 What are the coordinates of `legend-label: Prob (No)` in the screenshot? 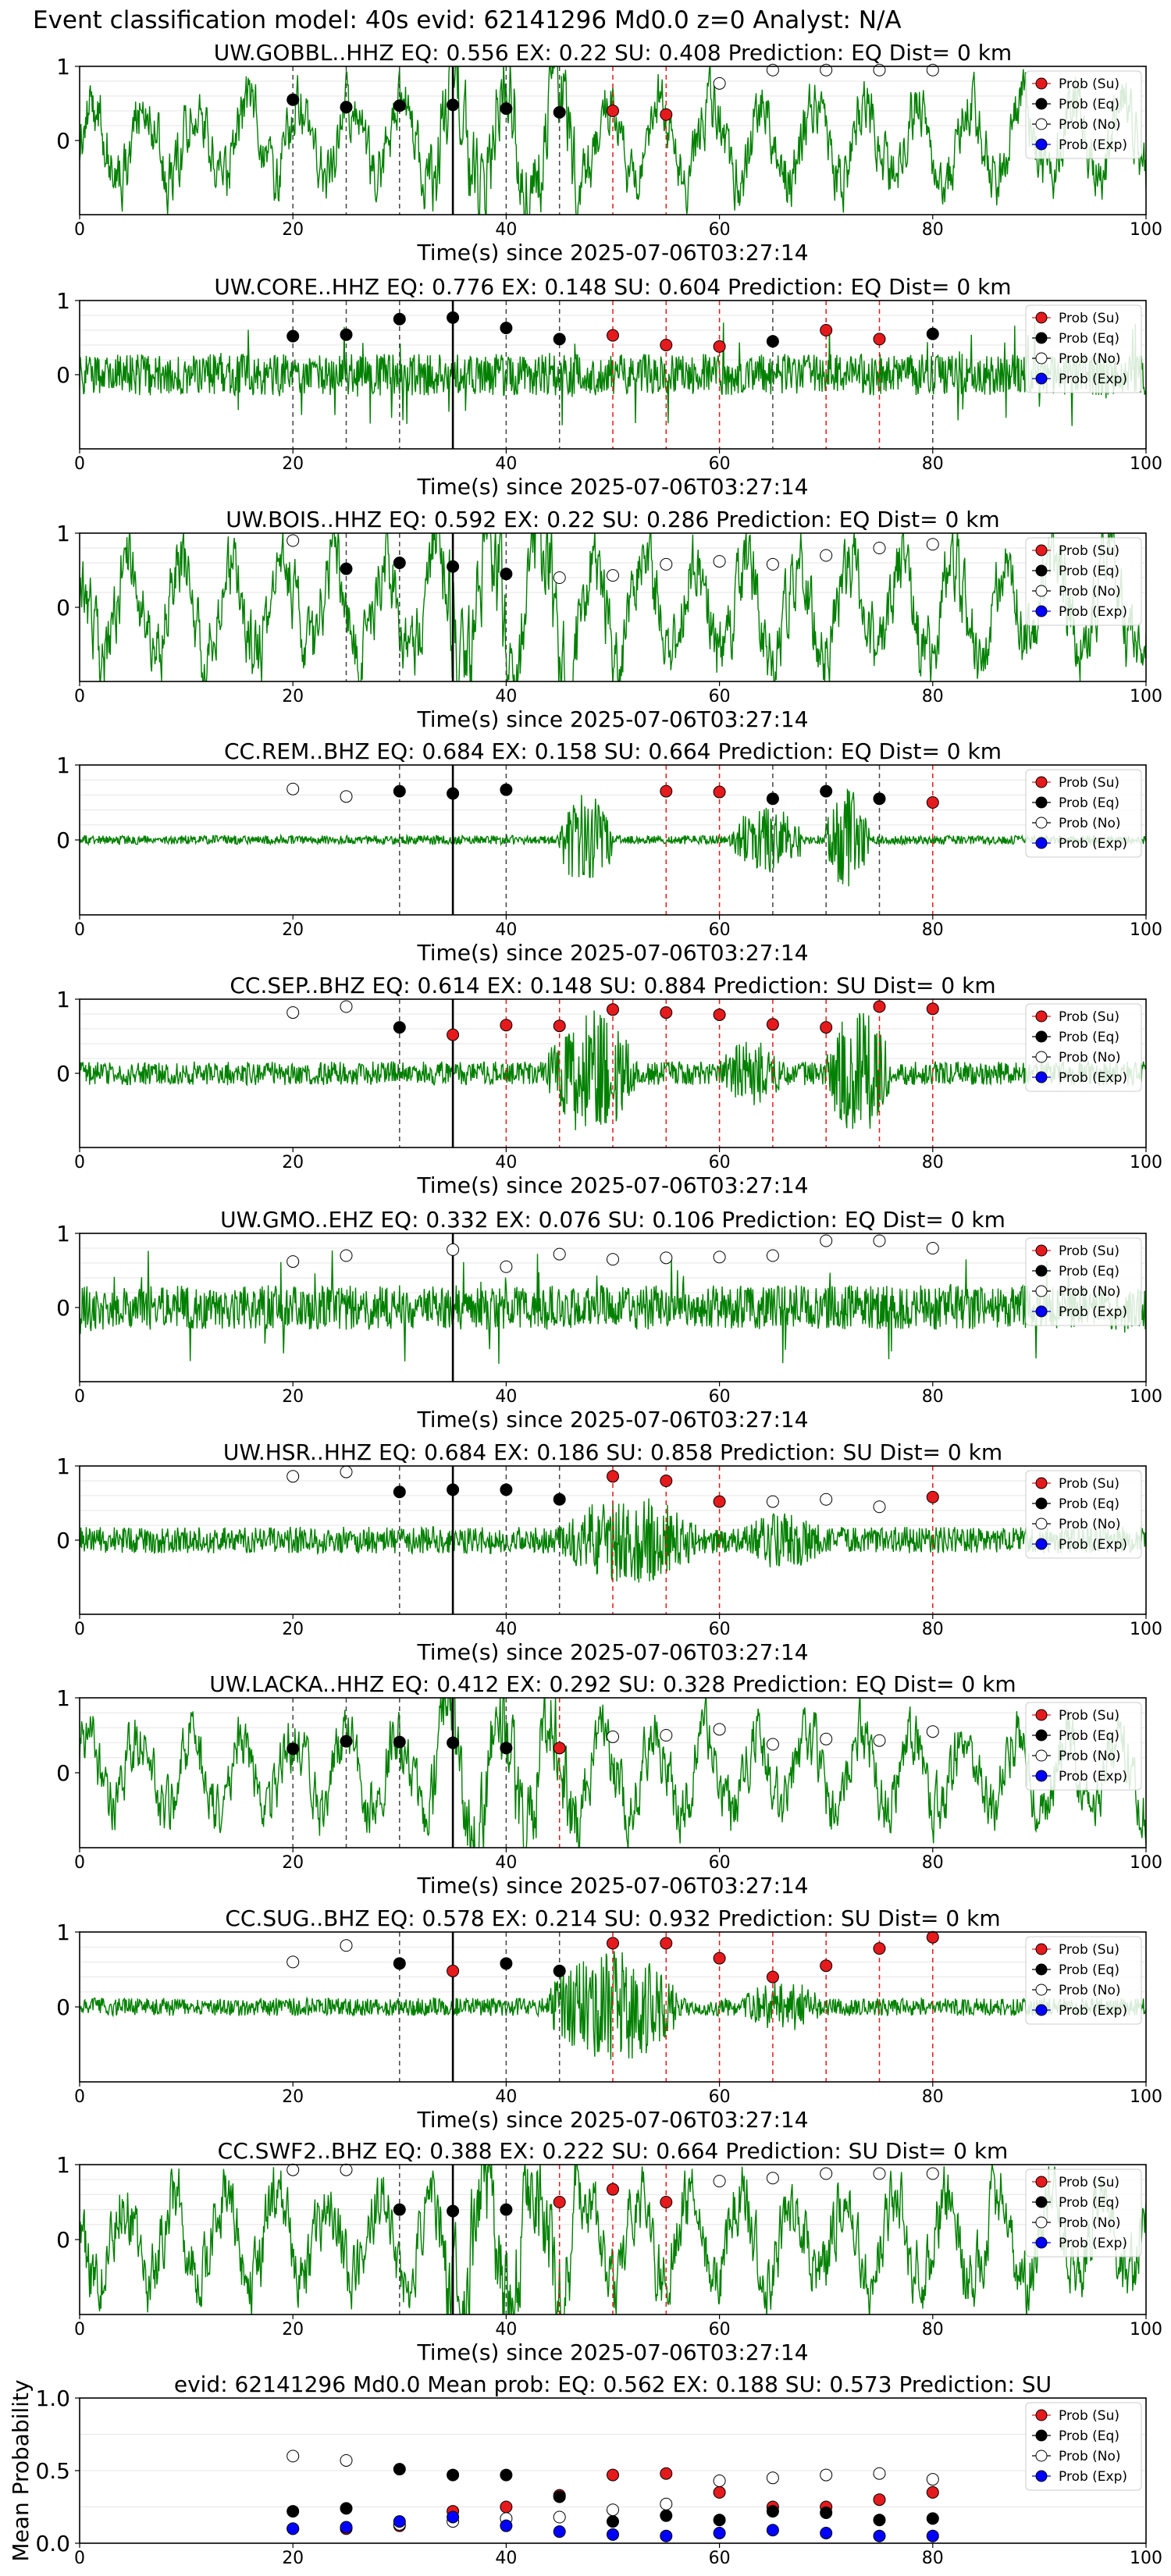 It's located at (1090, 1524).